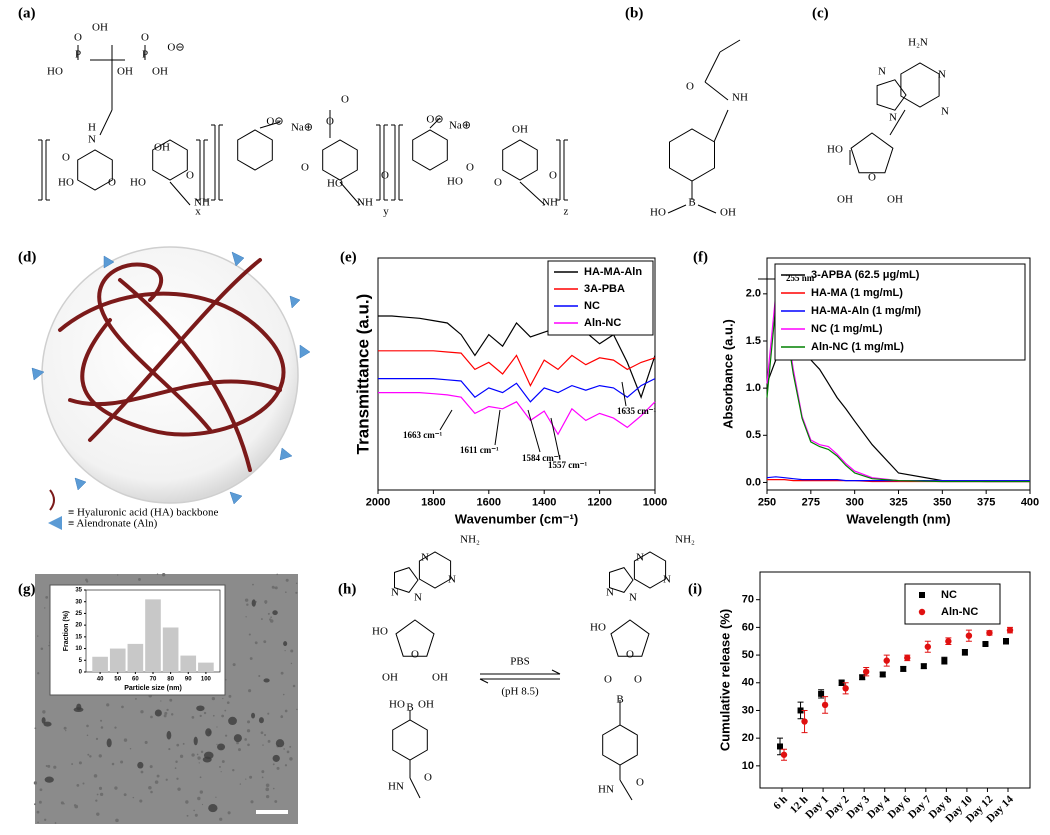 The height and width of the screenshot is (835, 1050). What do you see at coordinates (516, 518) in the screenshot?
I see `x-axis-label: Wavenumber (cm⁻¹)` at bounding box center [516, 518].